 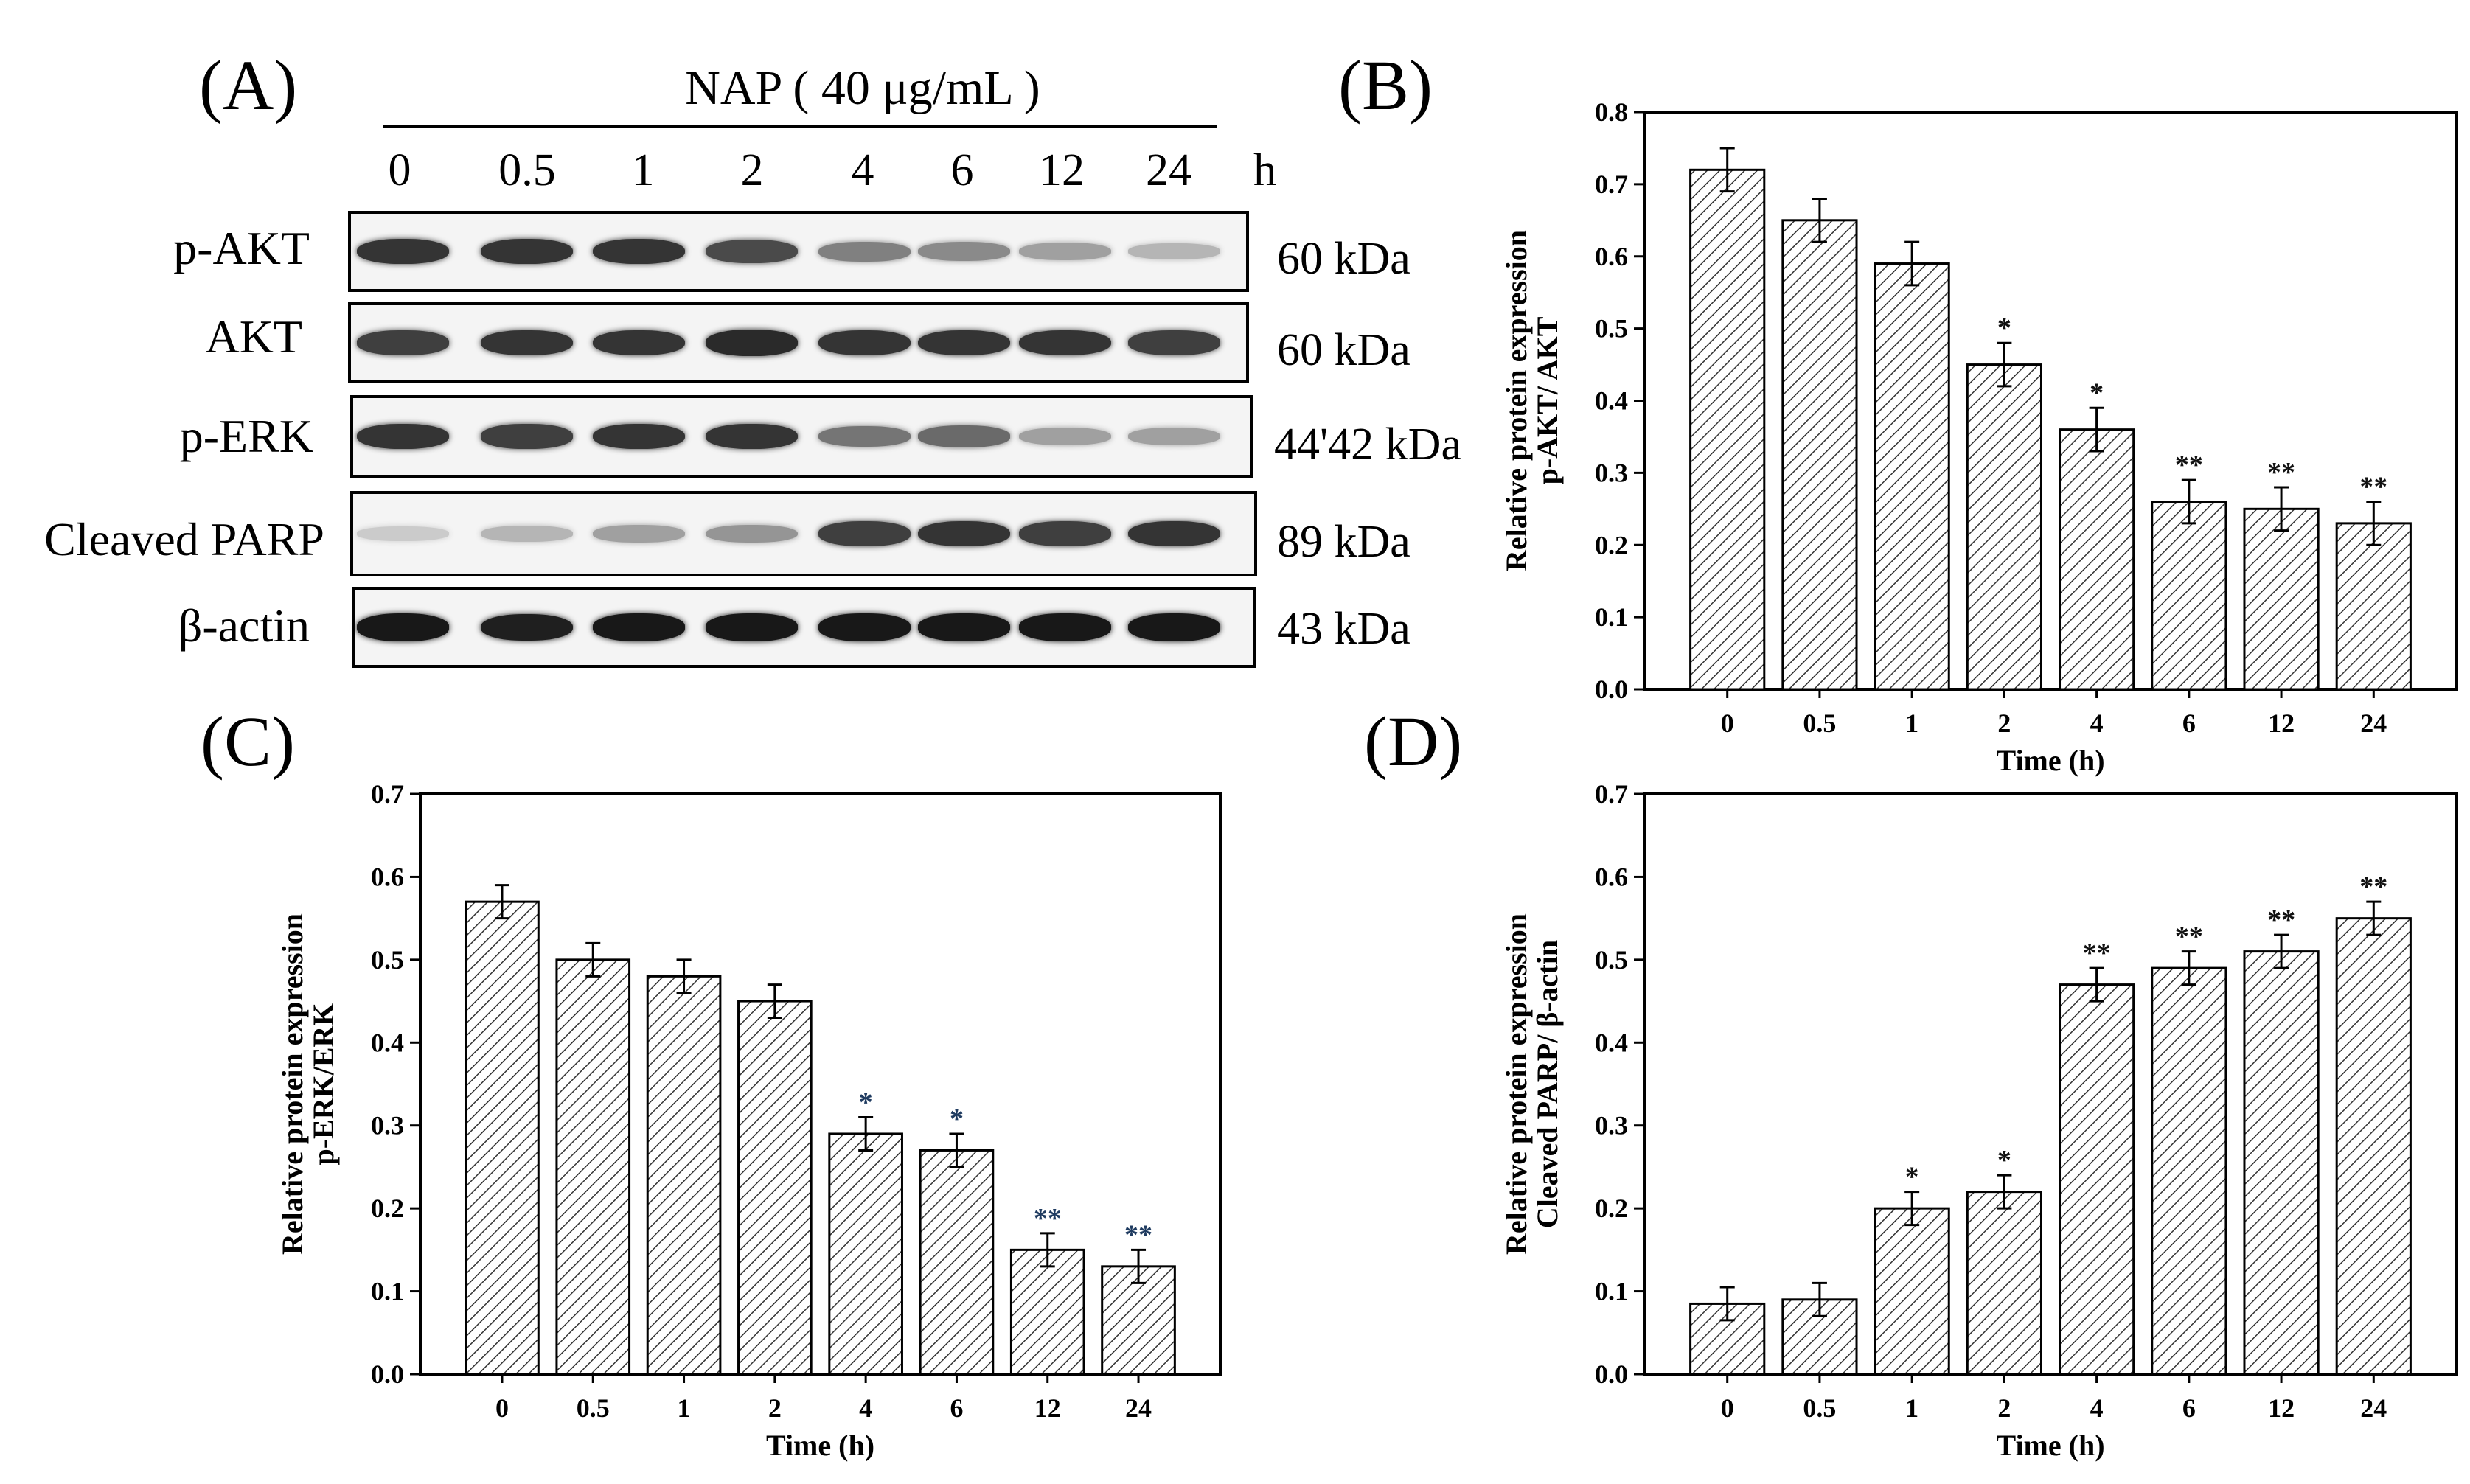 I want to click on protein-label-p-akt: p-AKT, so click(x=241, y=248).